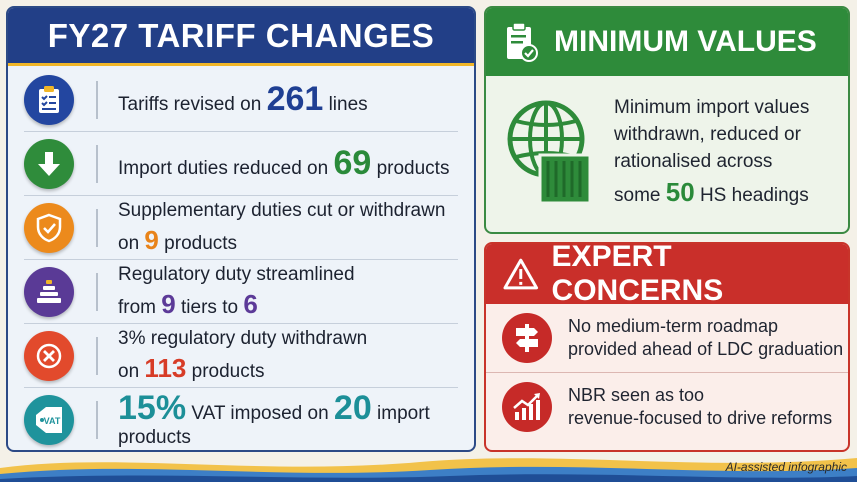 Image resolution: width=857 pixels, height=482 pixels. What do you see at coordinates (49, 163) in the screenshot?
I see `down-arrow-icon` at bounding box center [49, 163].